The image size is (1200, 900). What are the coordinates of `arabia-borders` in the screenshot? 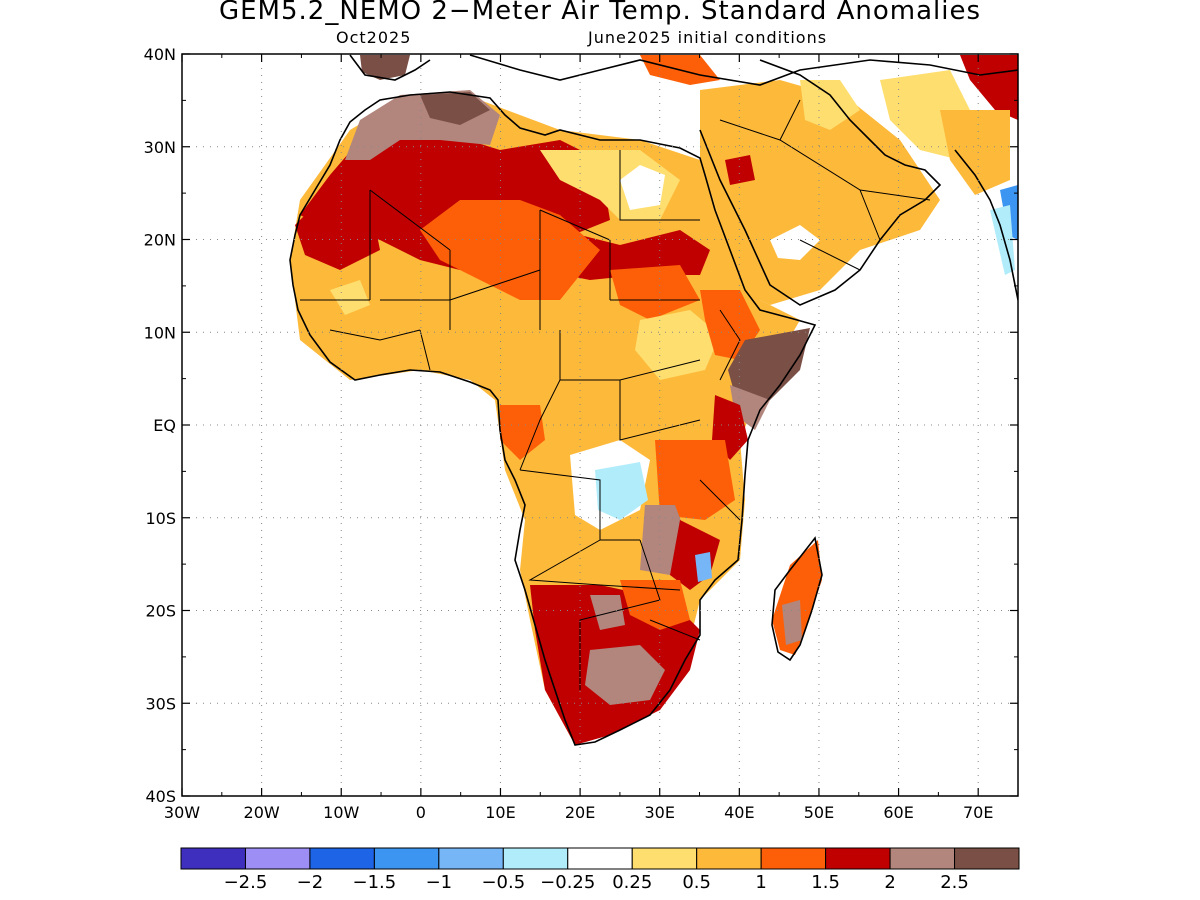 It's located at (825, 185).